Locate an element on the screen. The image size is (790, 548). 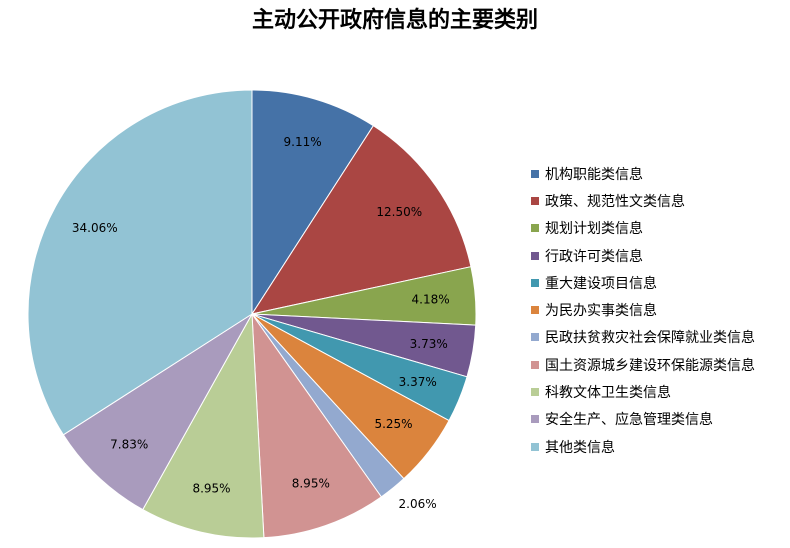
legend-item: 行政许可类信息 is located at coordinates (643, 255).